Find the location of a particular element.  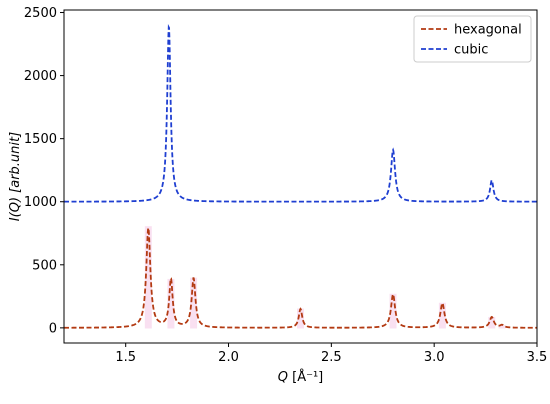

y-axis-ticks: 0 500 1000 1500 2000 2500 is located at coordinates (44, 171).